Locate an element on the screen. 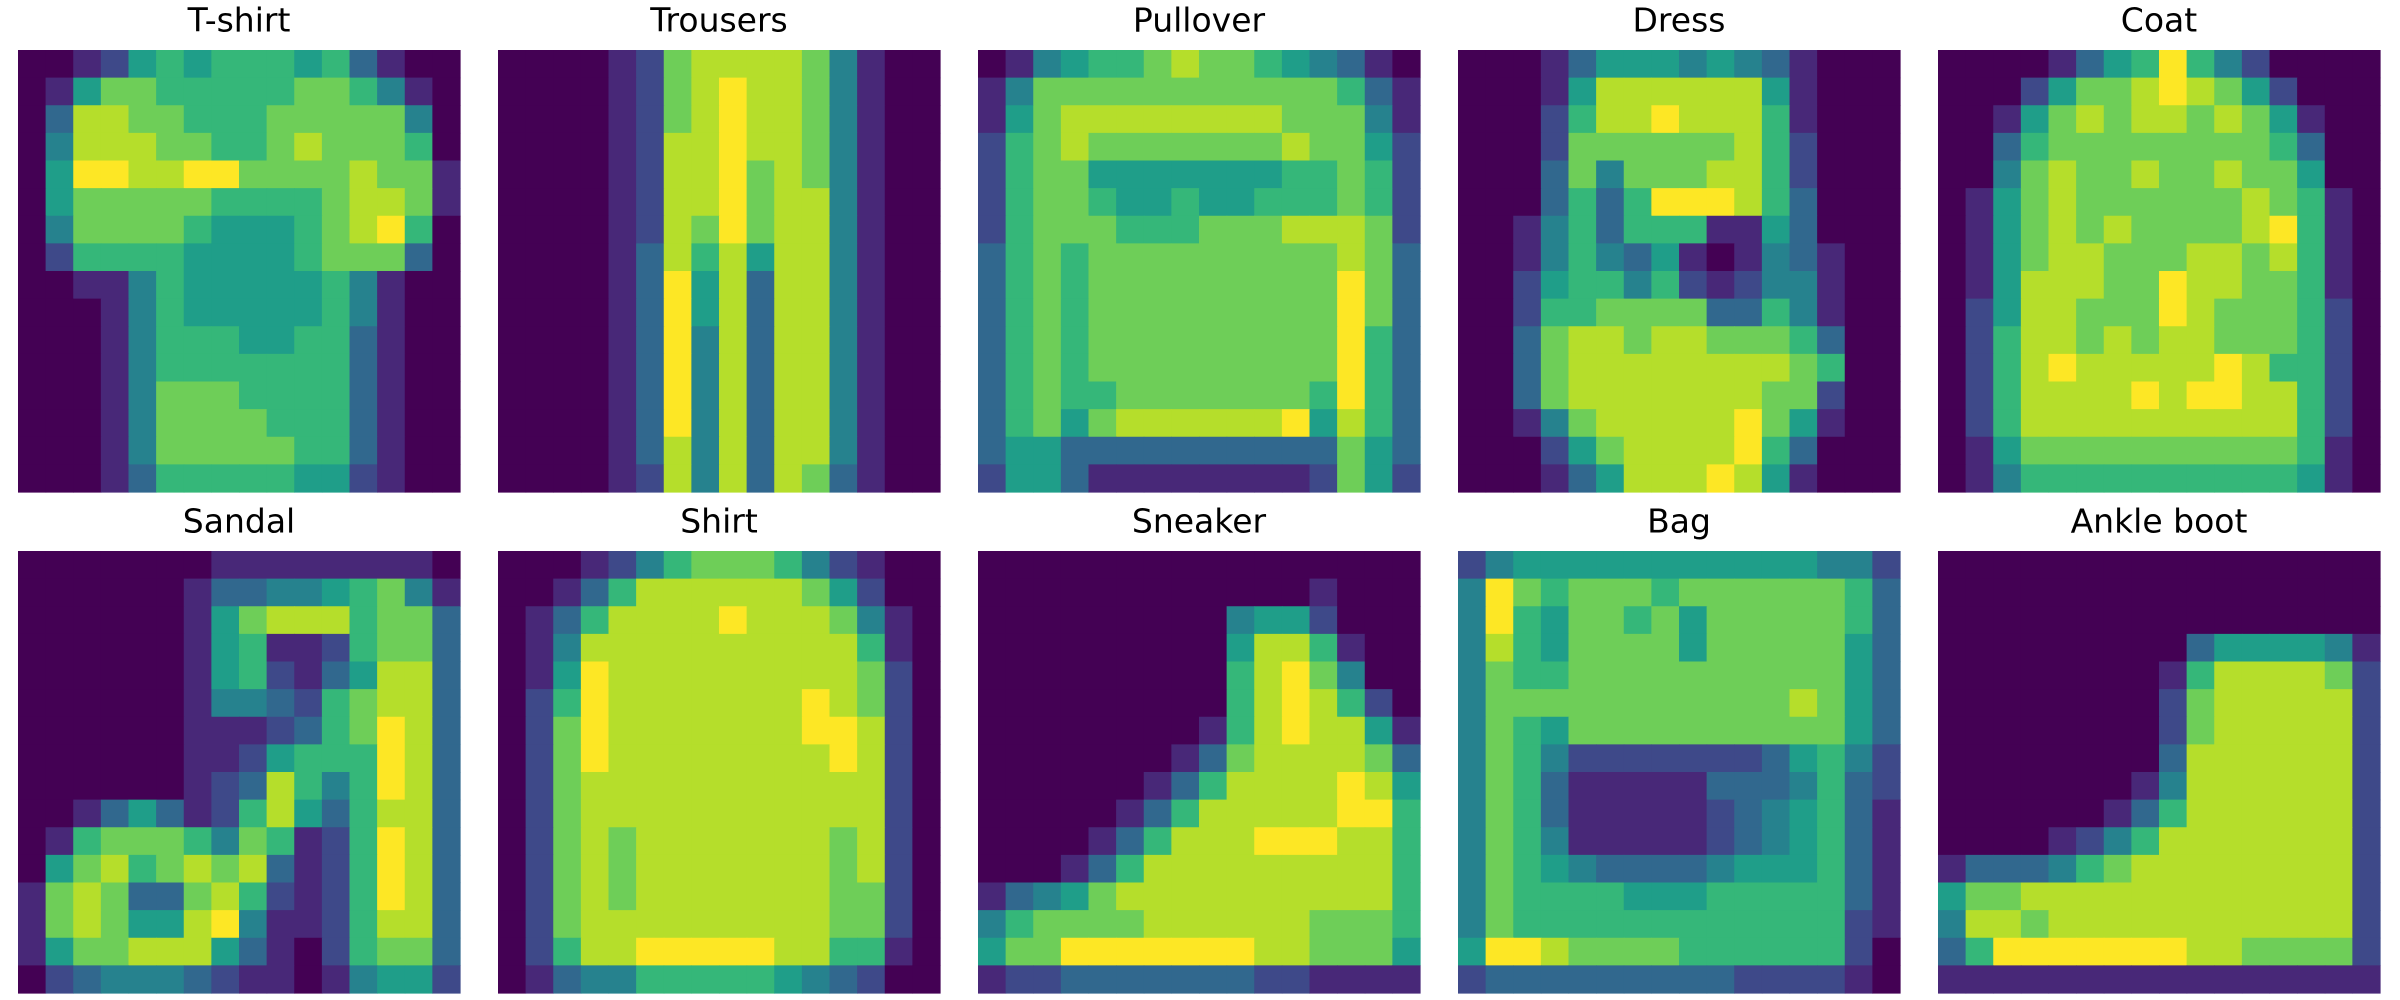  heatmap-panel: Bag is located at coordinates (1679, 748).